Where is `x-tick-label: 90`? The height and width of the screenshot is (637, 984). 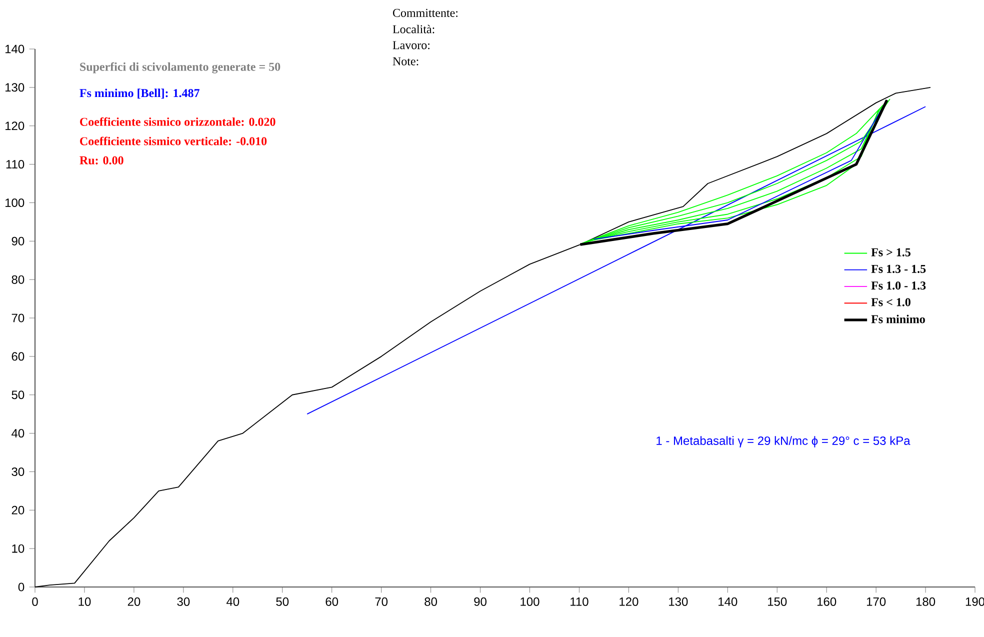
x-tick-label: 90 is located at coordinates (480, 601).